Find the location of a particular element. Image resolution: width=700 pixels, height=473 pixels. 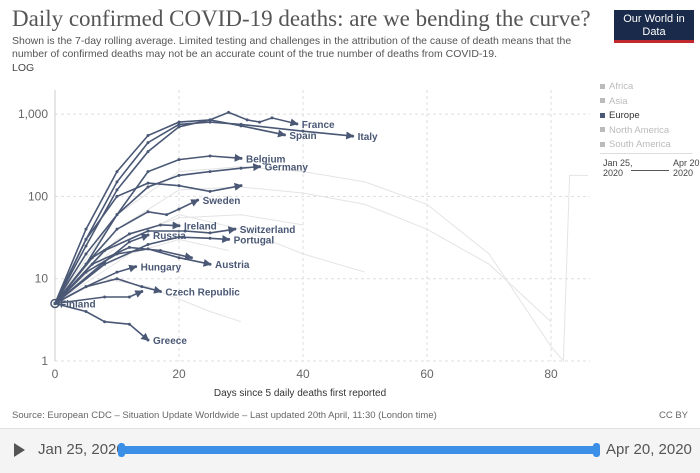

series-greece: Greece is located at coordinates (120, 324).